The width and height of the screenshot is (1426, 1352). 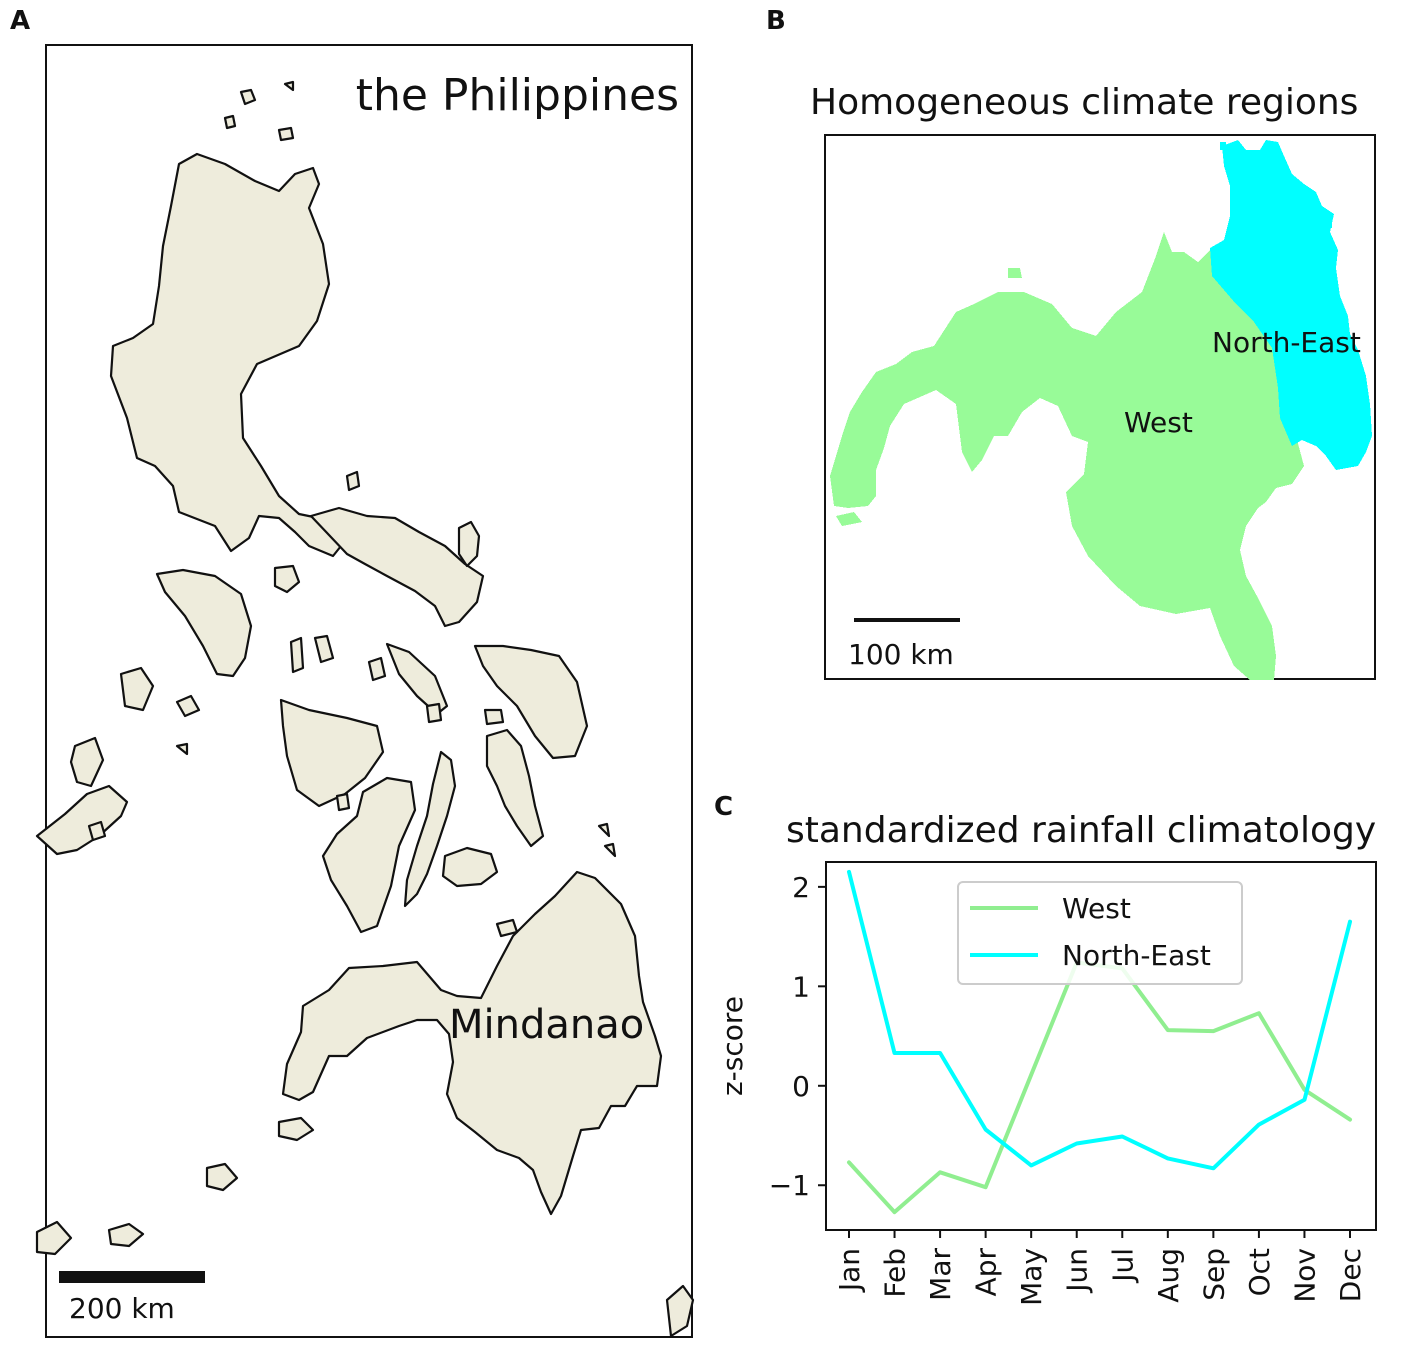 I want to click on panel-a-letter: A, so click(x=20, y=21).